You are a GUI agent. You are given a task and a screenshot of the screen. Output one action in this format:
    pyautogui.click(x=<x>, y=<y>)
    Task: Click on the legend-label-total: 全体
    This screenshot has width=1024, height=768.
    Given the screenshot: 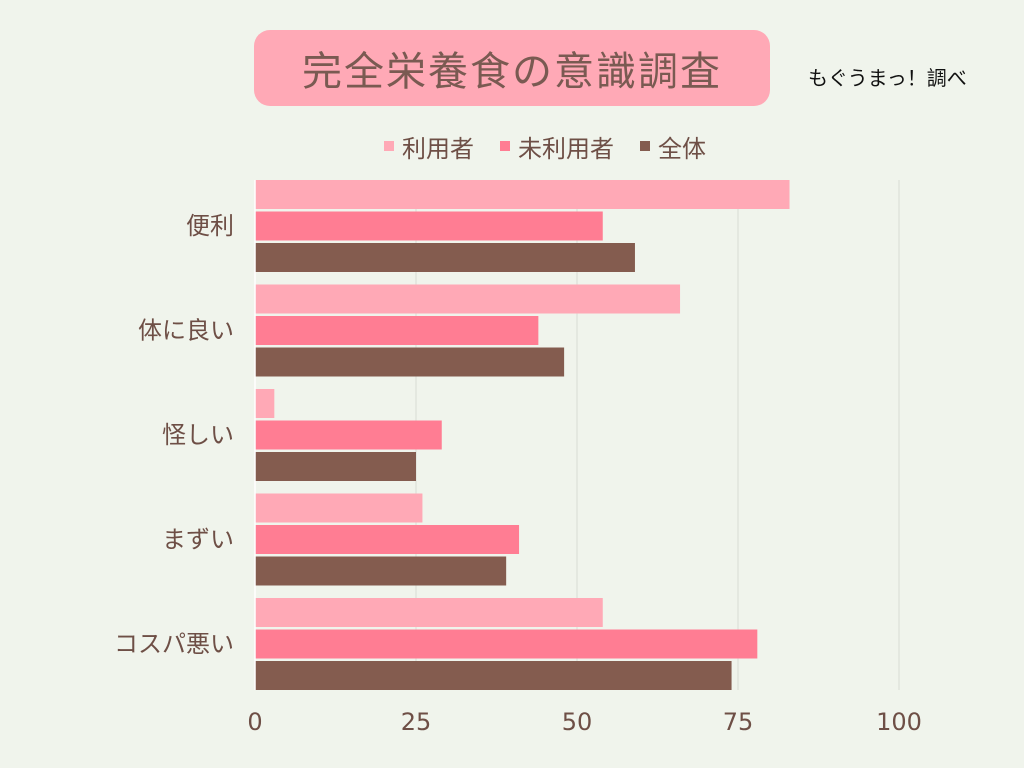 What is the action you would take?
    pyautogui.click(x=682, y=148)
    